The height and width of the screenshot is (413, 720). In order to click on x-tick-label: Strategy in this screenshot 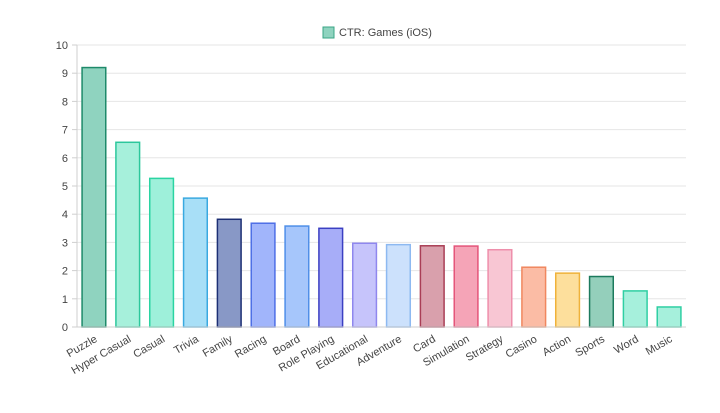, I will do `click(485, 348)`.